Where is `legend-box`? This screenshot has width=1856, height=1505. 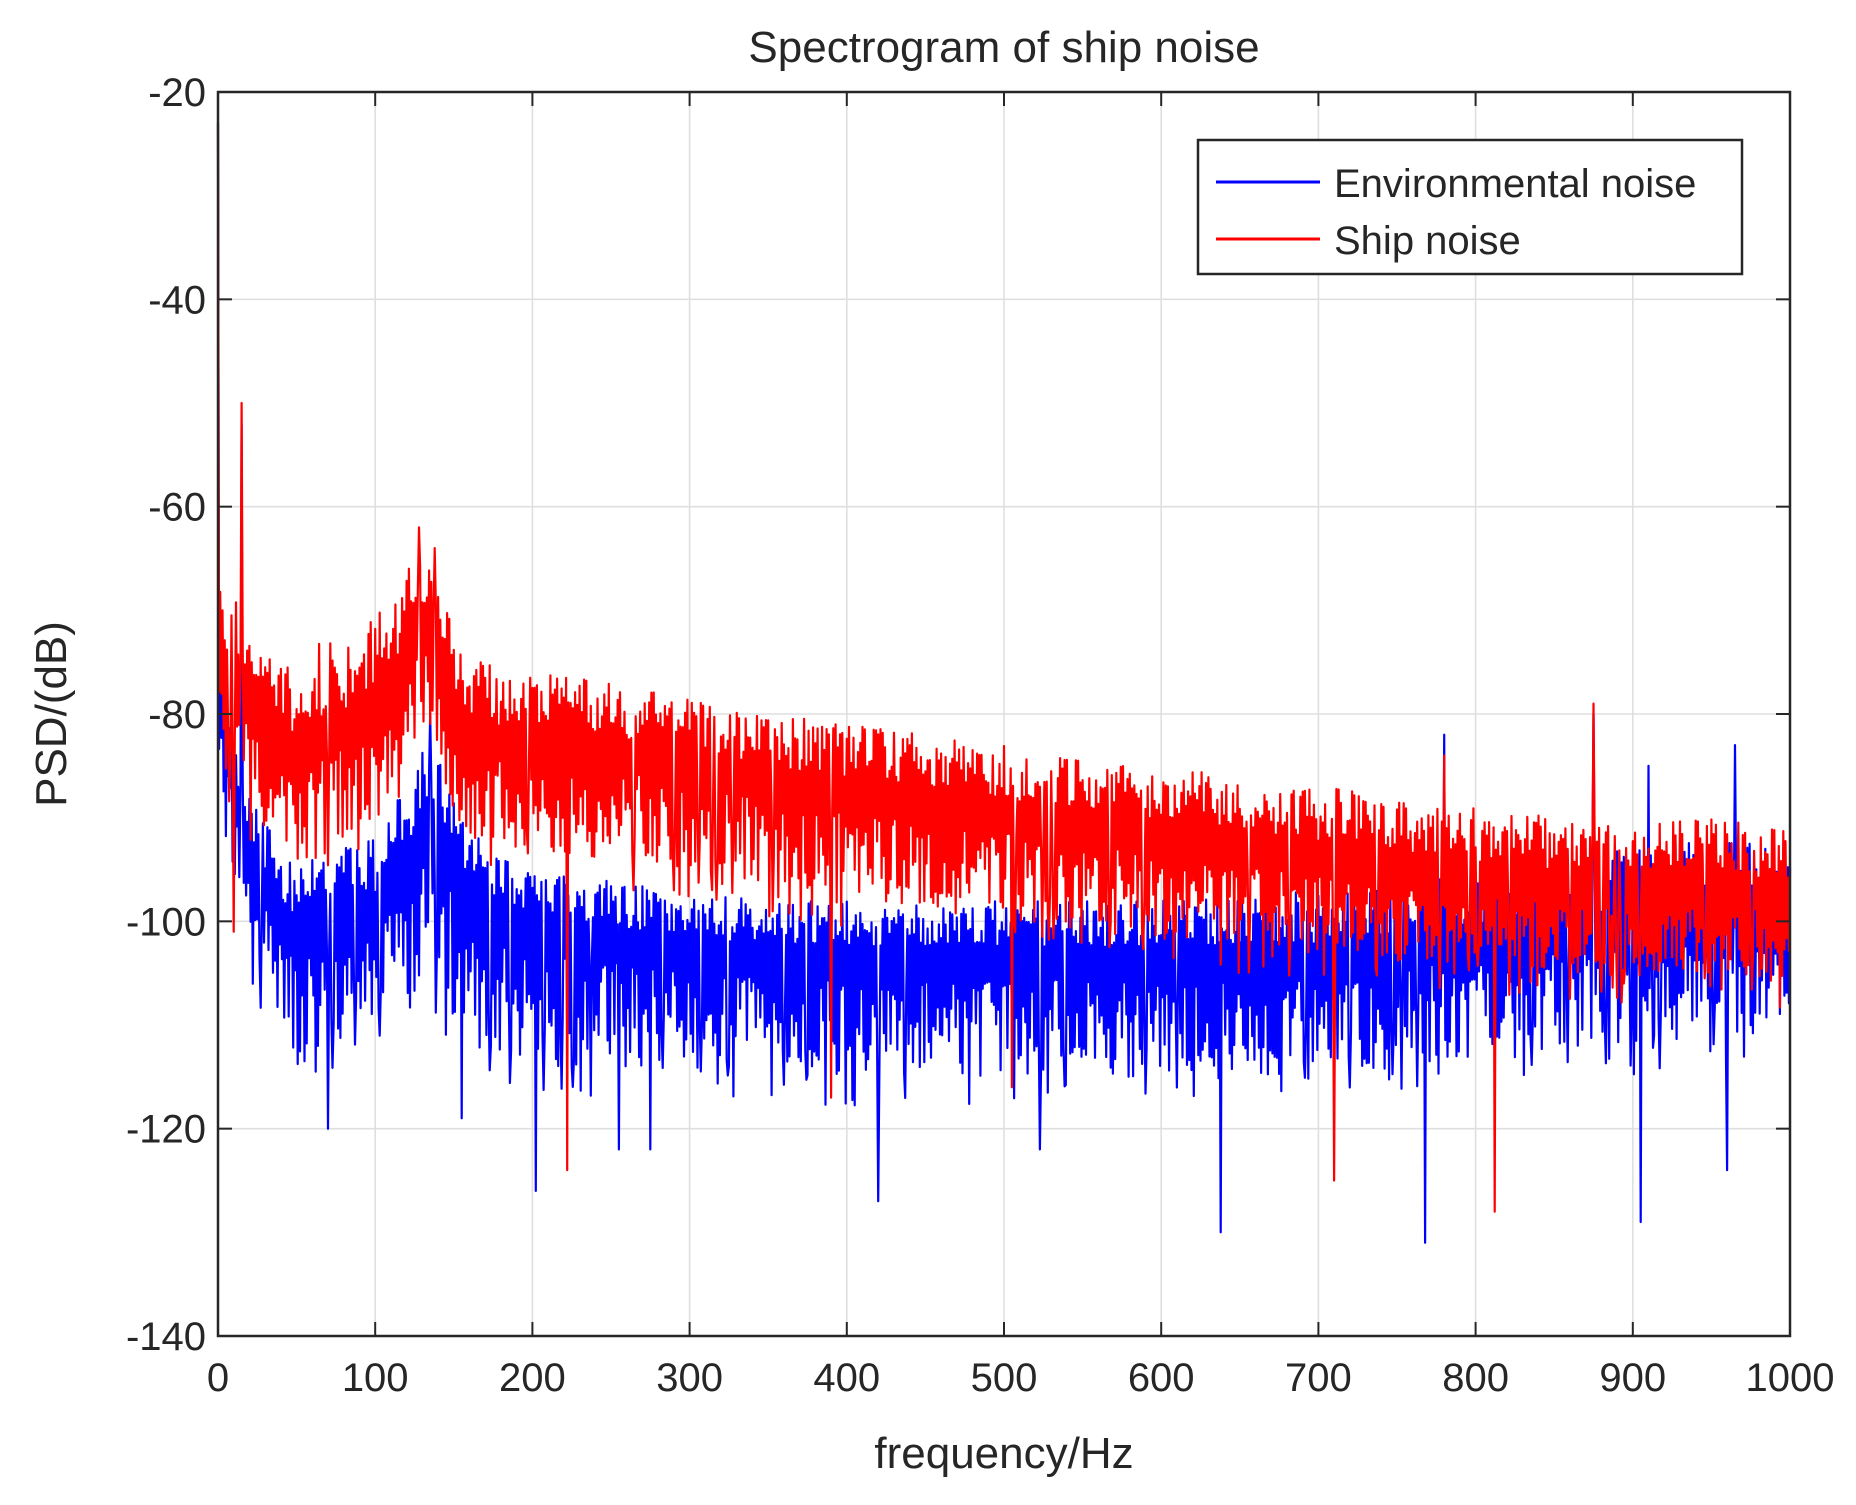
legend-box is located at coordinates (1470, 207).